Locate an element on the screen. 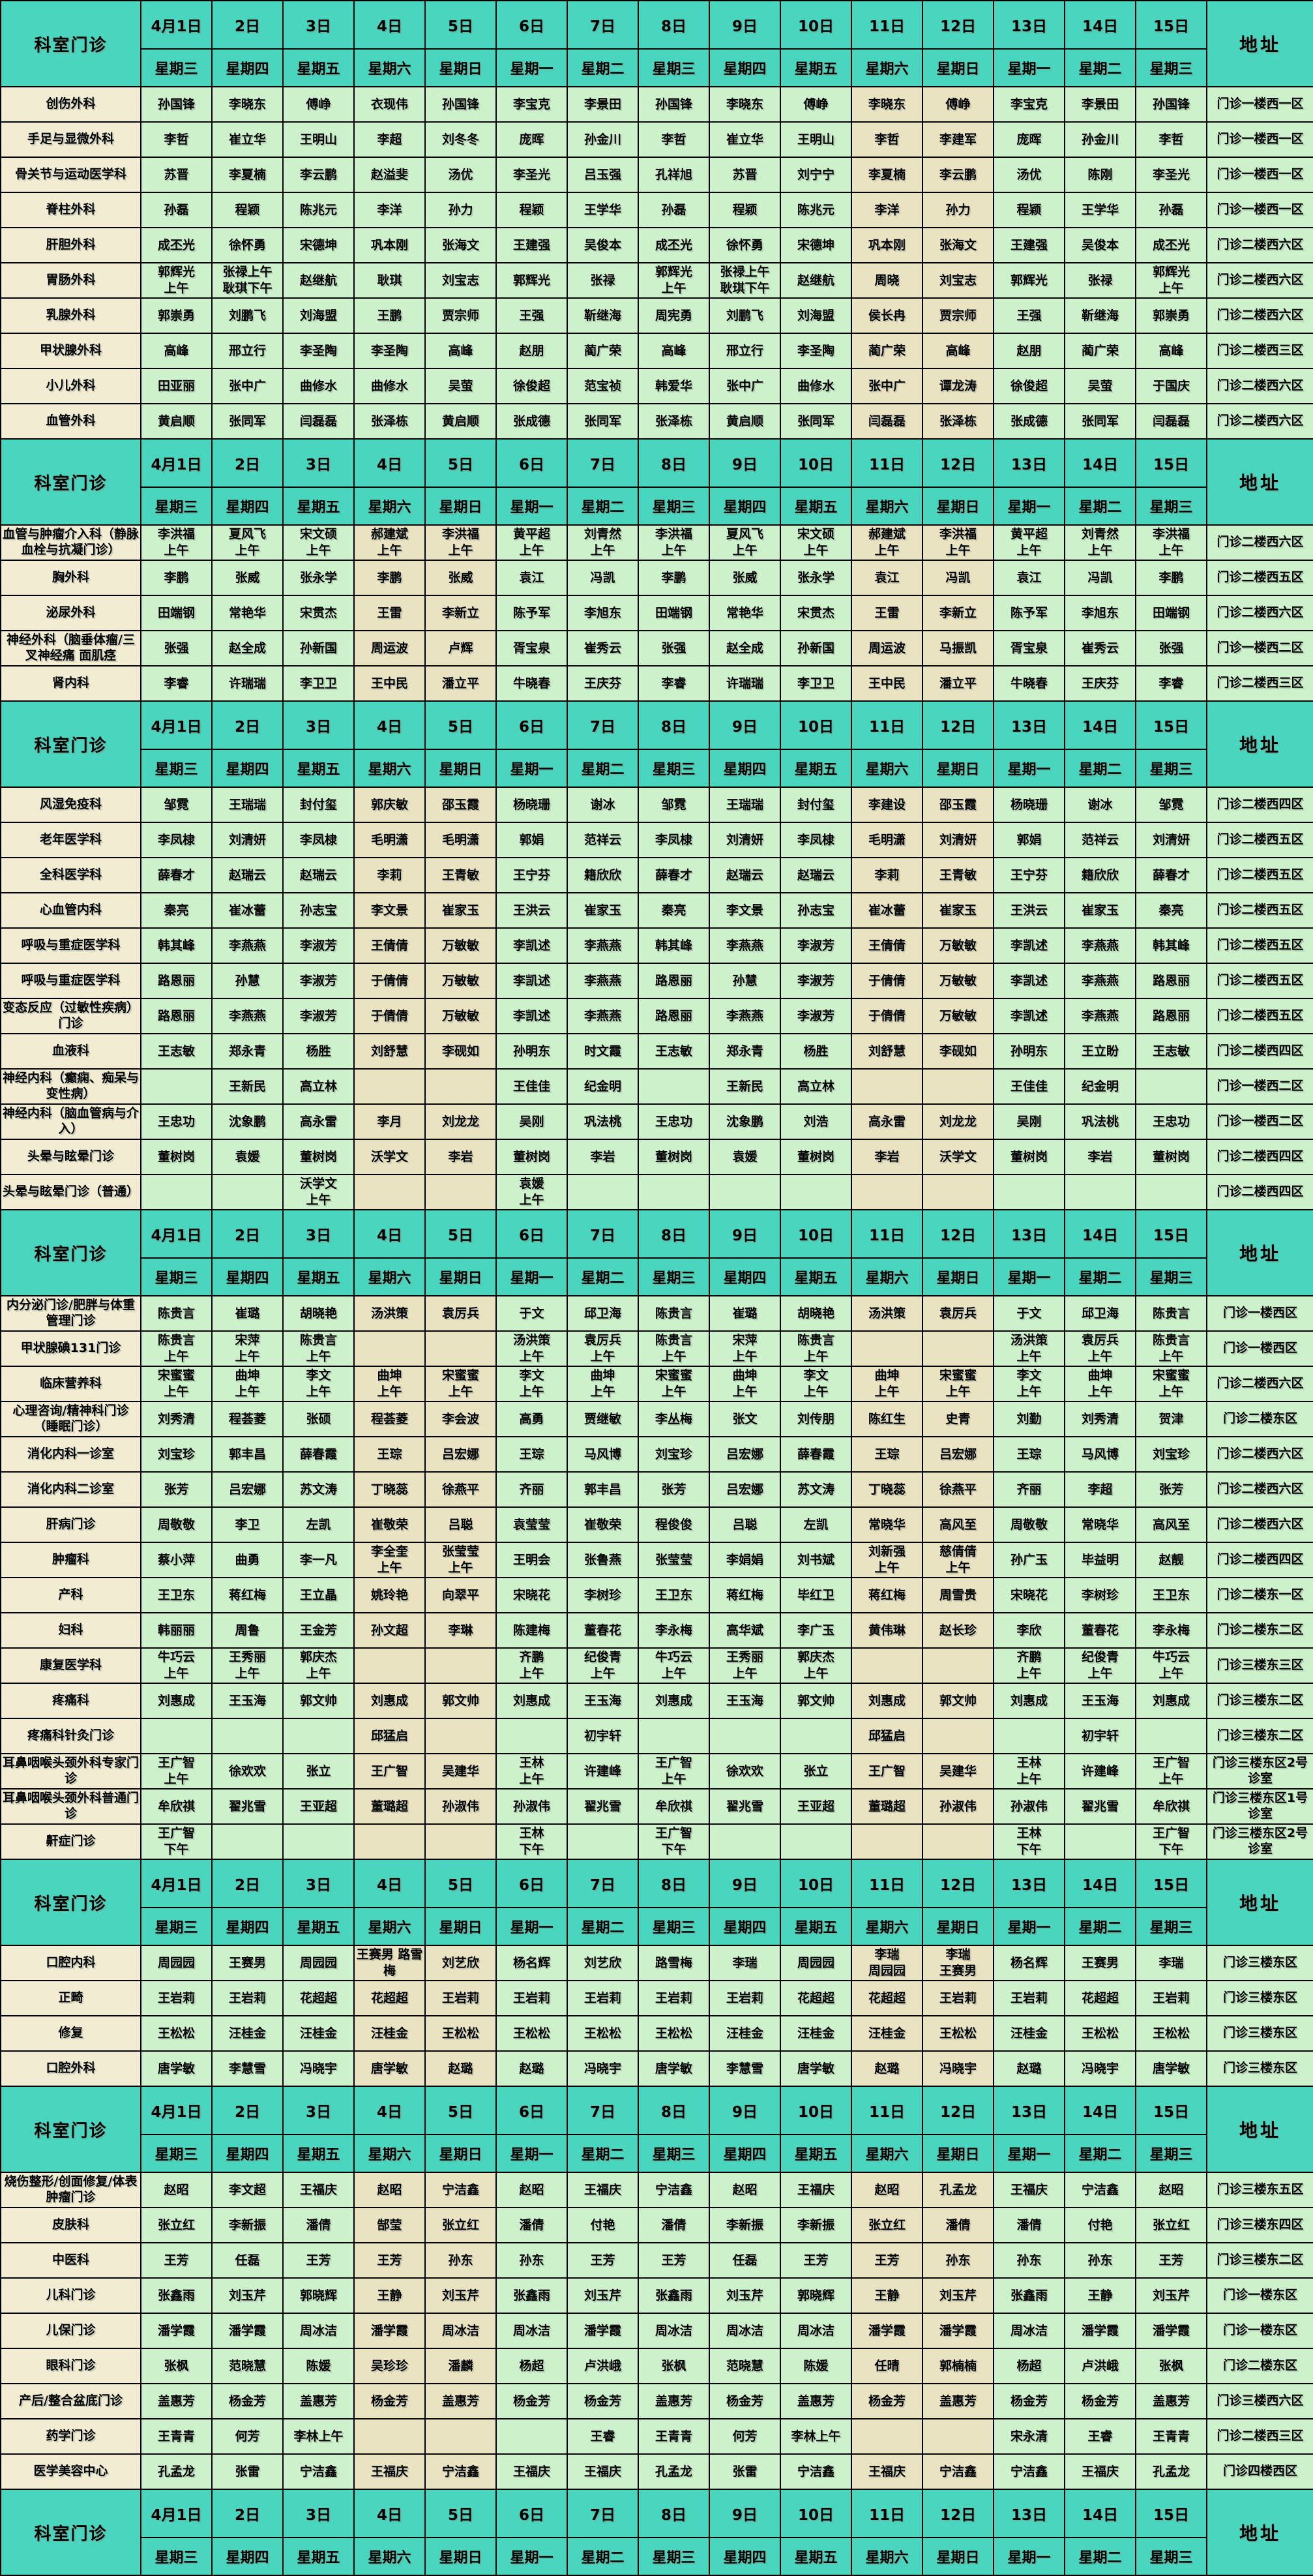  schedule-cell: 邹霓 is located at coordinates (674, 804).